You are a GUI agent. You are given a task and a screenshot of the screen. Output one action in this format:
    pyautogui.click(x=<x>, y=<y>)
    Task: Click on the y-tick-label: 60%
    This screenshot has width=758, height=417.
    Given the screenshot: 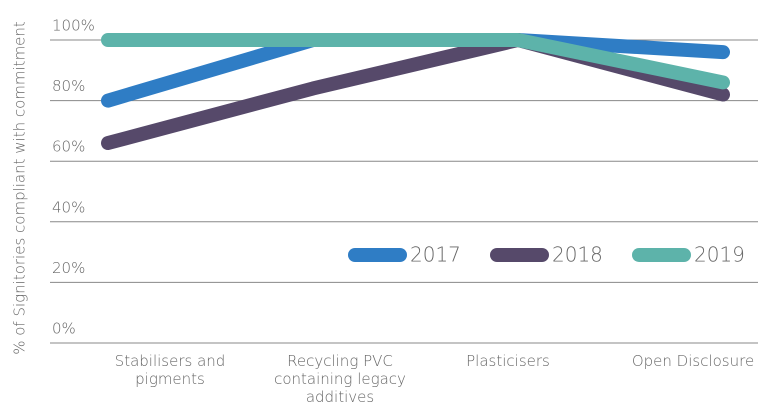 What is the action you would take?
    pyautogui.click(x=68, y=147)
    